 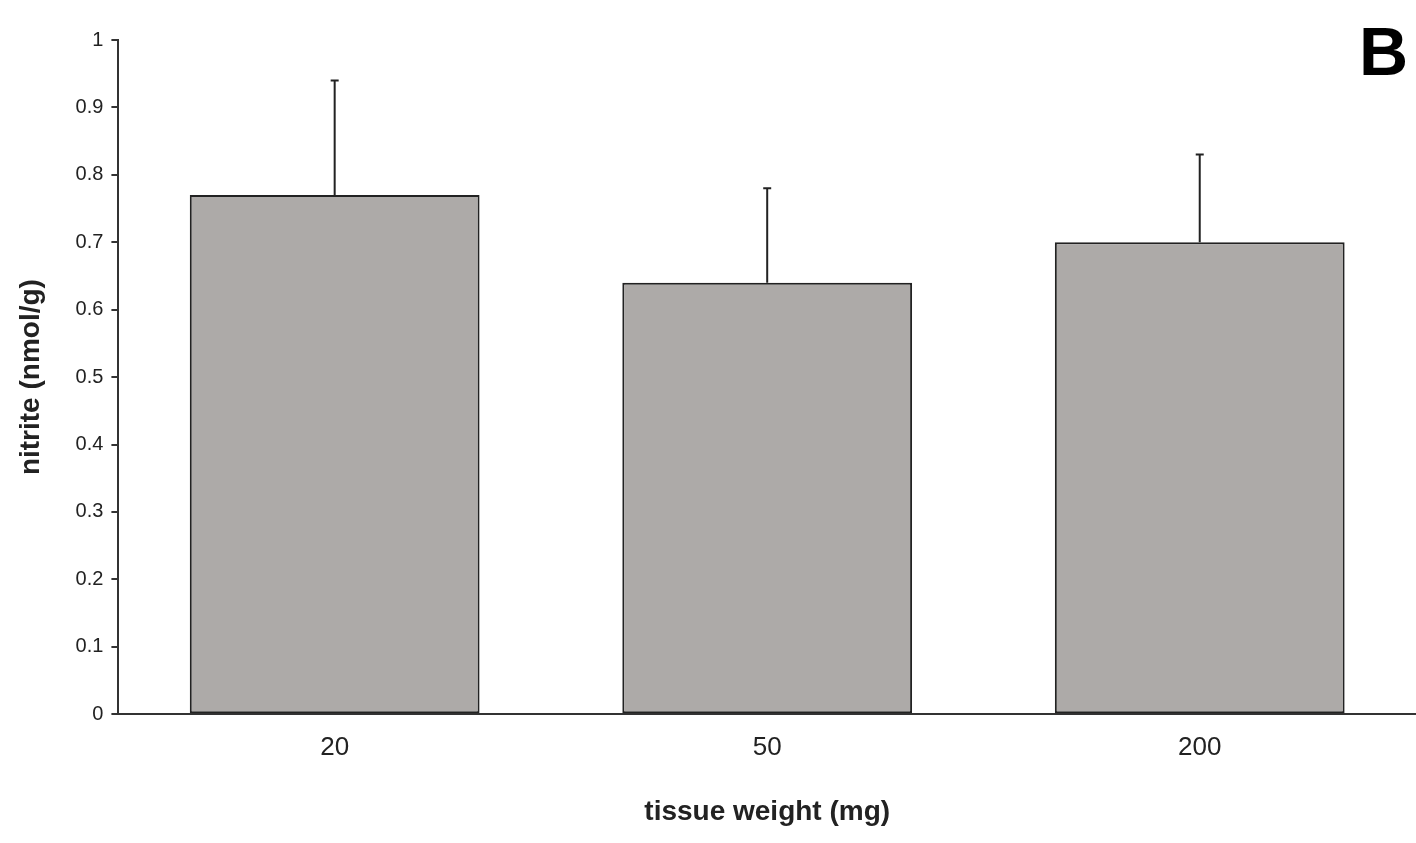 What do you see at coordinates (89, 173) in the screenshot?
I see `y-tick-label: 0.8` at bounding box center [89, 173].